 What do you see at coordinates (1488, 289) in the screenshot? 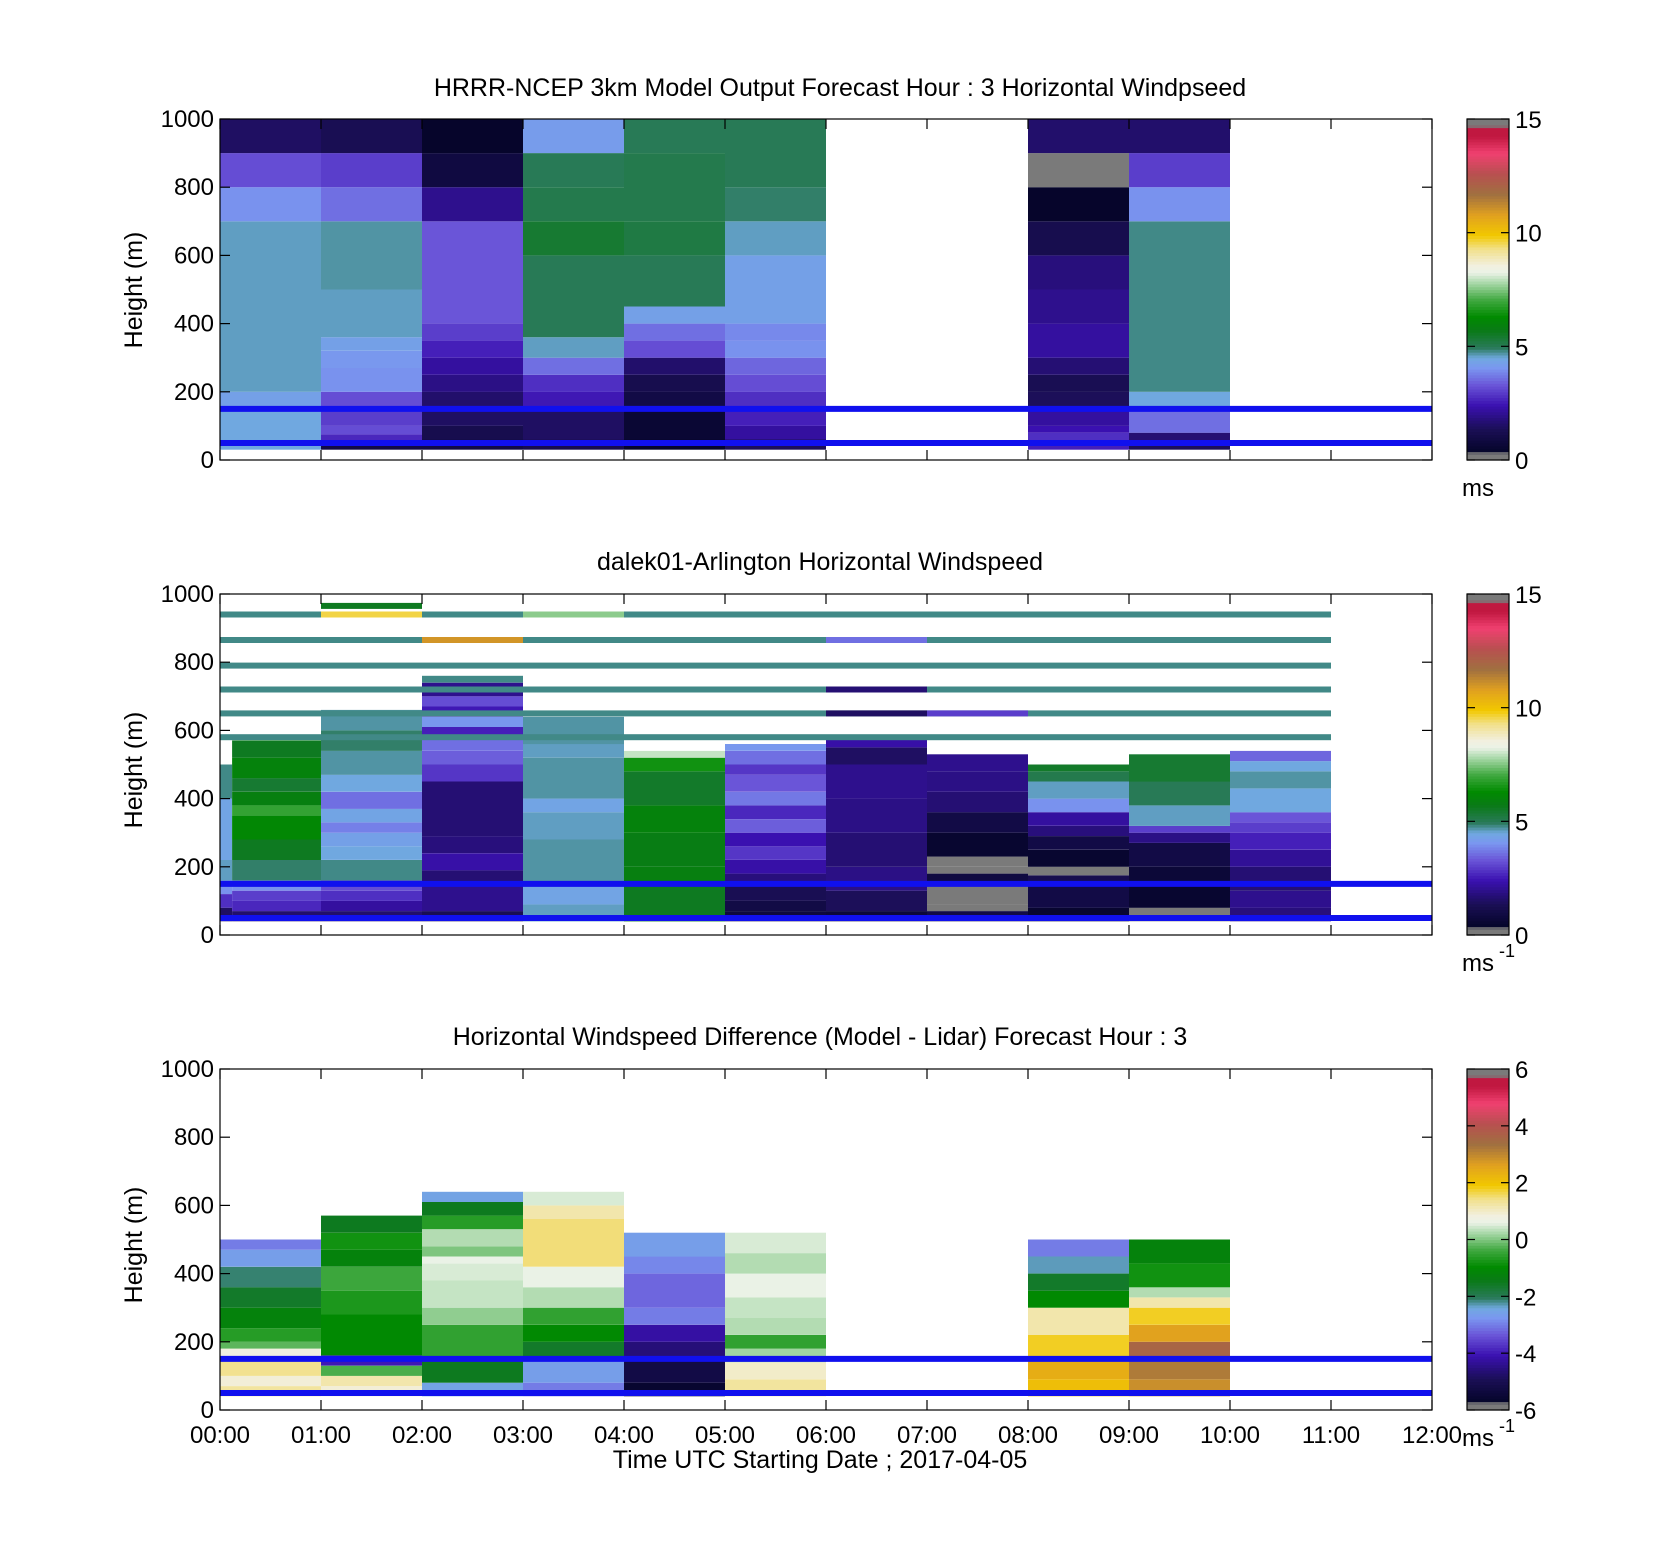
I see `colorbar-frame` at bounding box center [1488, 289].